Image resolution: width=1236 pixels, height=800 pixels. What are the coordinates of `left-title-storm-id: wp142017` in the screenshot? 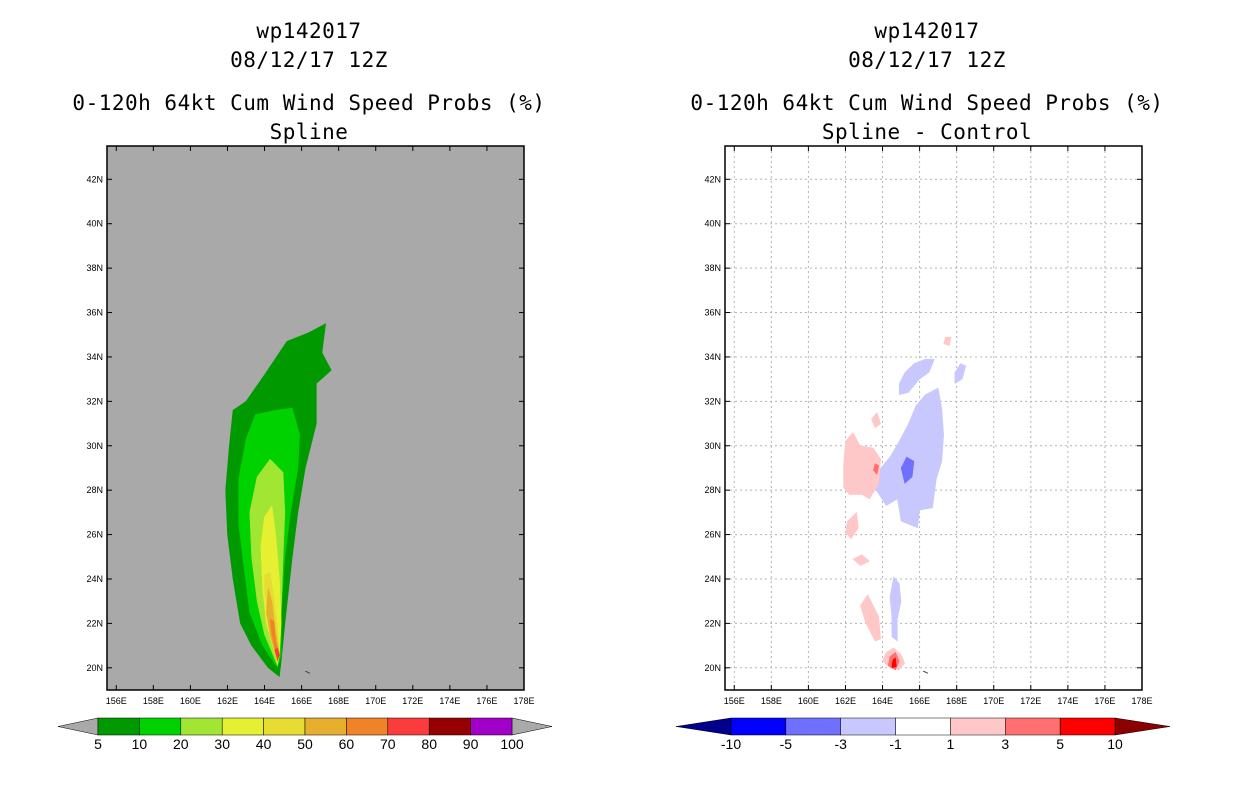 It's located at (309, 31).